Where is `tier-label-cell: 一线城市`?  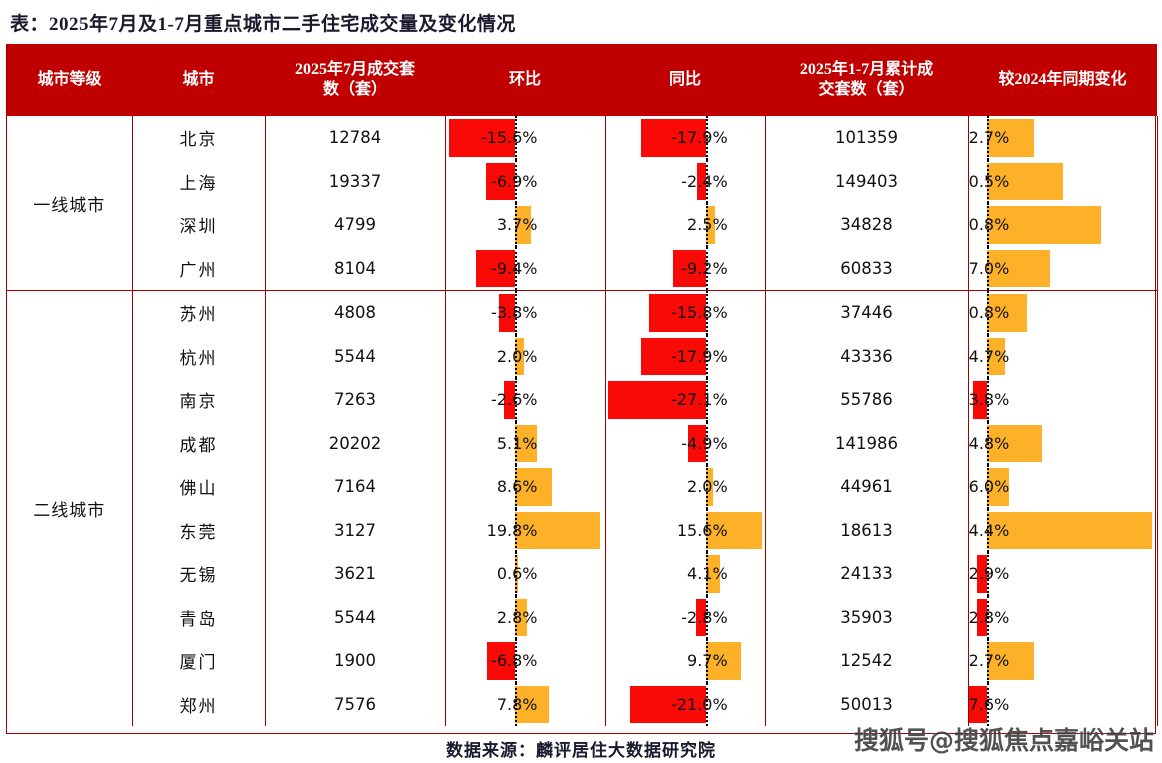
tier-label-cell: 一线城市 is located at coordinates (70, 203).